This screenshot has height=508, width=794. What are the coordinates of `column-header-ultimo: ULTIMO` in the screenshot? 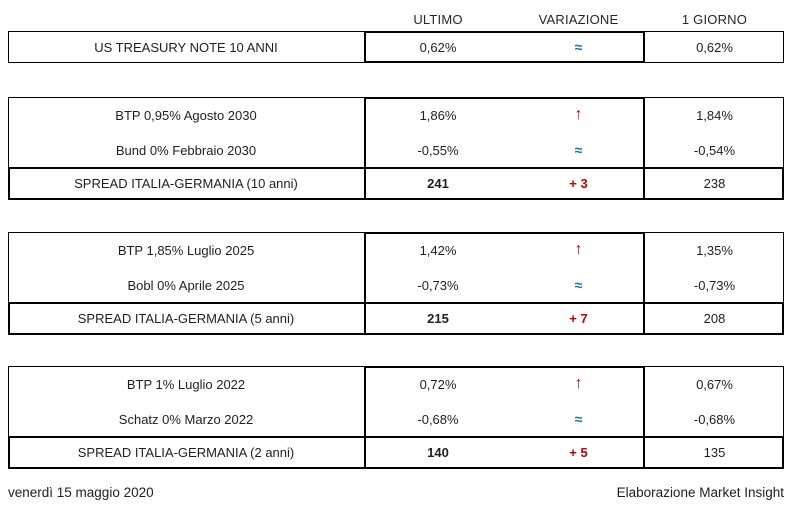 It's located at (438, 19).